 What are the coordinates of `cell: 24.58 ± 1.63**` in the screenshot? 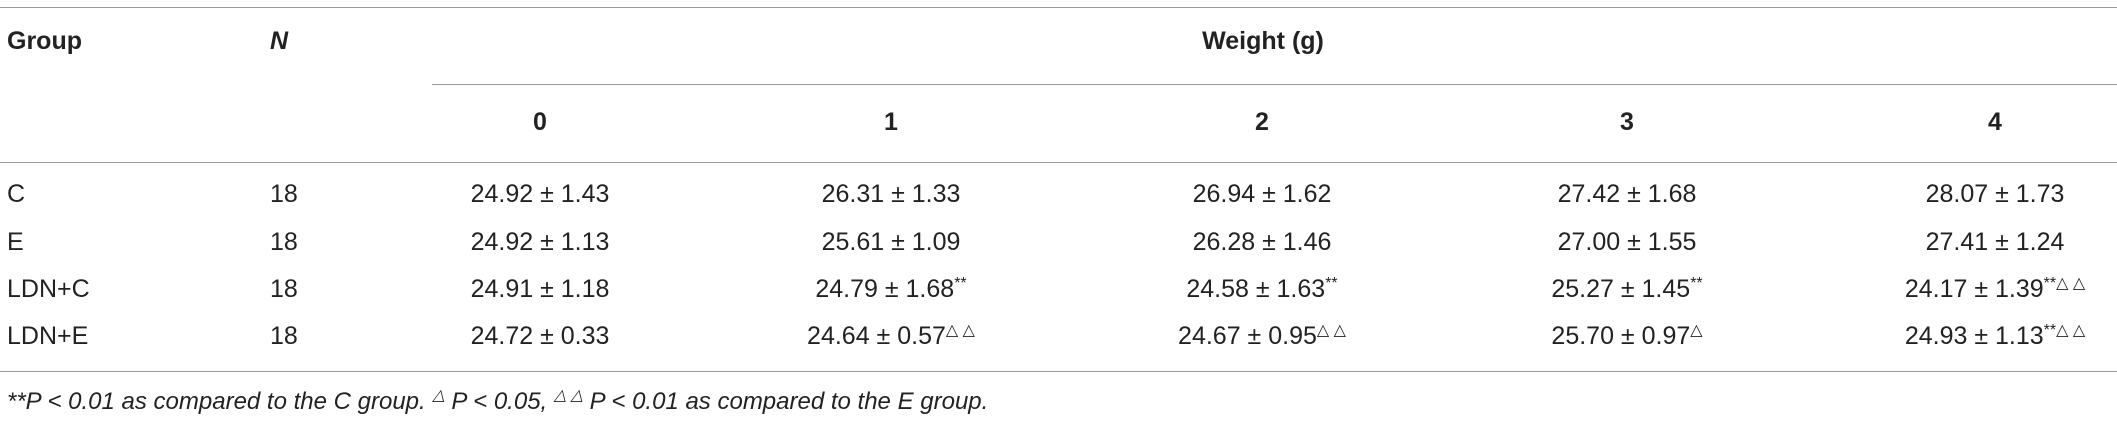 It's located at (1261, 289).